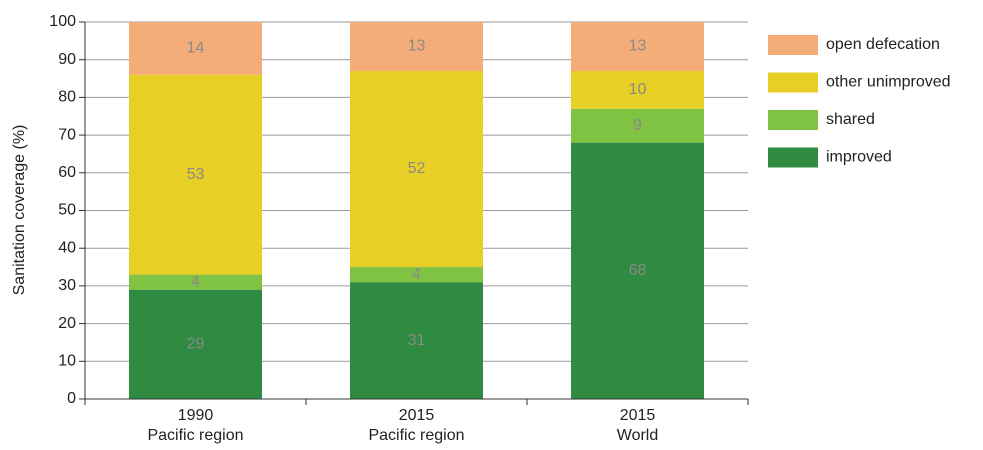 This screenshot has height=450, width=983. I want to click on data-label: 52, so click(417, 168).